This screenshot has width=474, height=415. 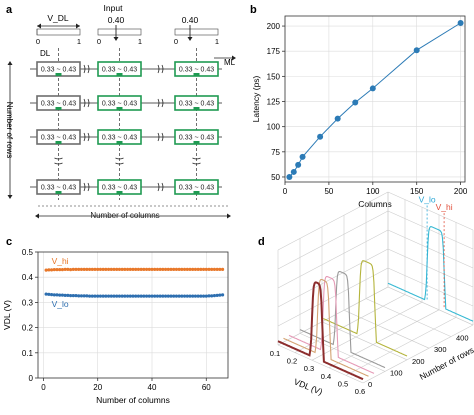 I want to click on y-tick-label: 200, so click(x=274, y=26).